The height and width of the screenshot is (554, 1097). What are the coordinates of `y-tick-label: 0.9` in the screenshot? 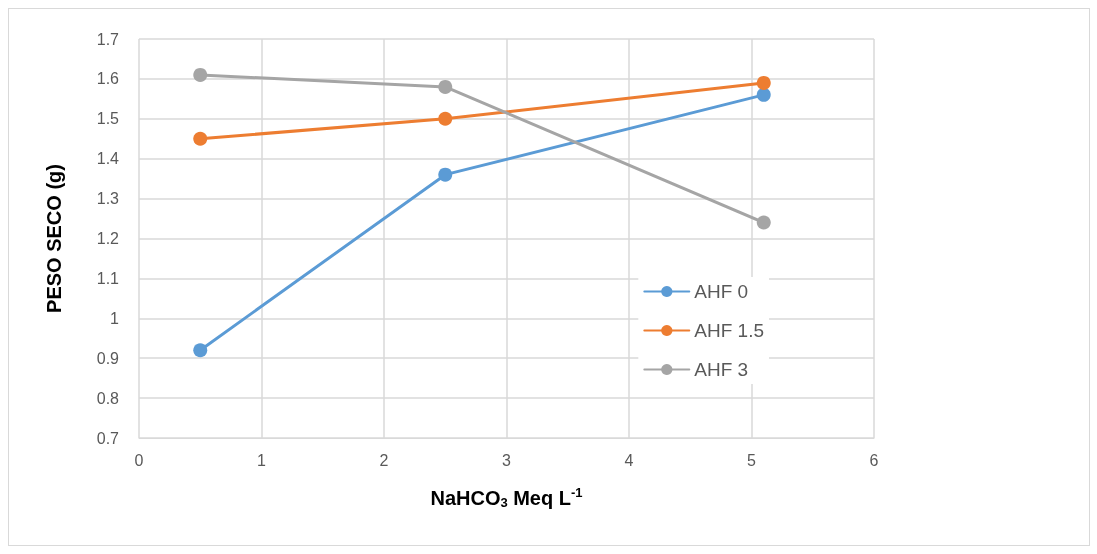 It's located at (108, 358).